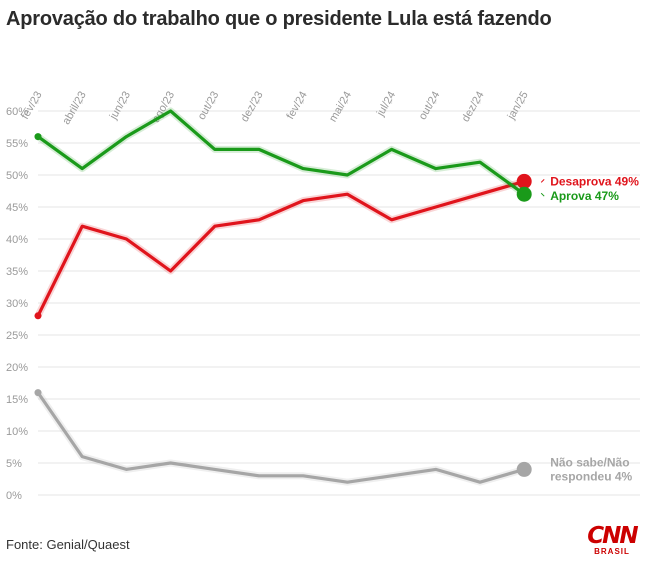 The width and height of the screenshot is (646, 567). Describe the element at coordinates (17, 432) in the screenshot. I see `y-tick-label: 10%` at that location.